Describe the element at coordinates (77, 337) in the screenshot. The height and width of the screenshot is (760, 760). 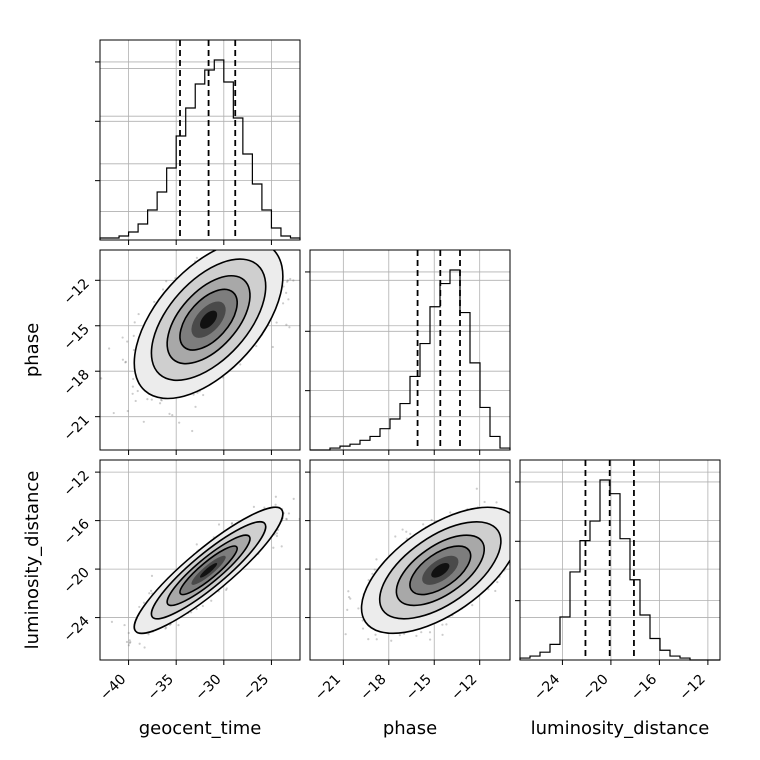
I see `y-tick-label: −15` at that location.